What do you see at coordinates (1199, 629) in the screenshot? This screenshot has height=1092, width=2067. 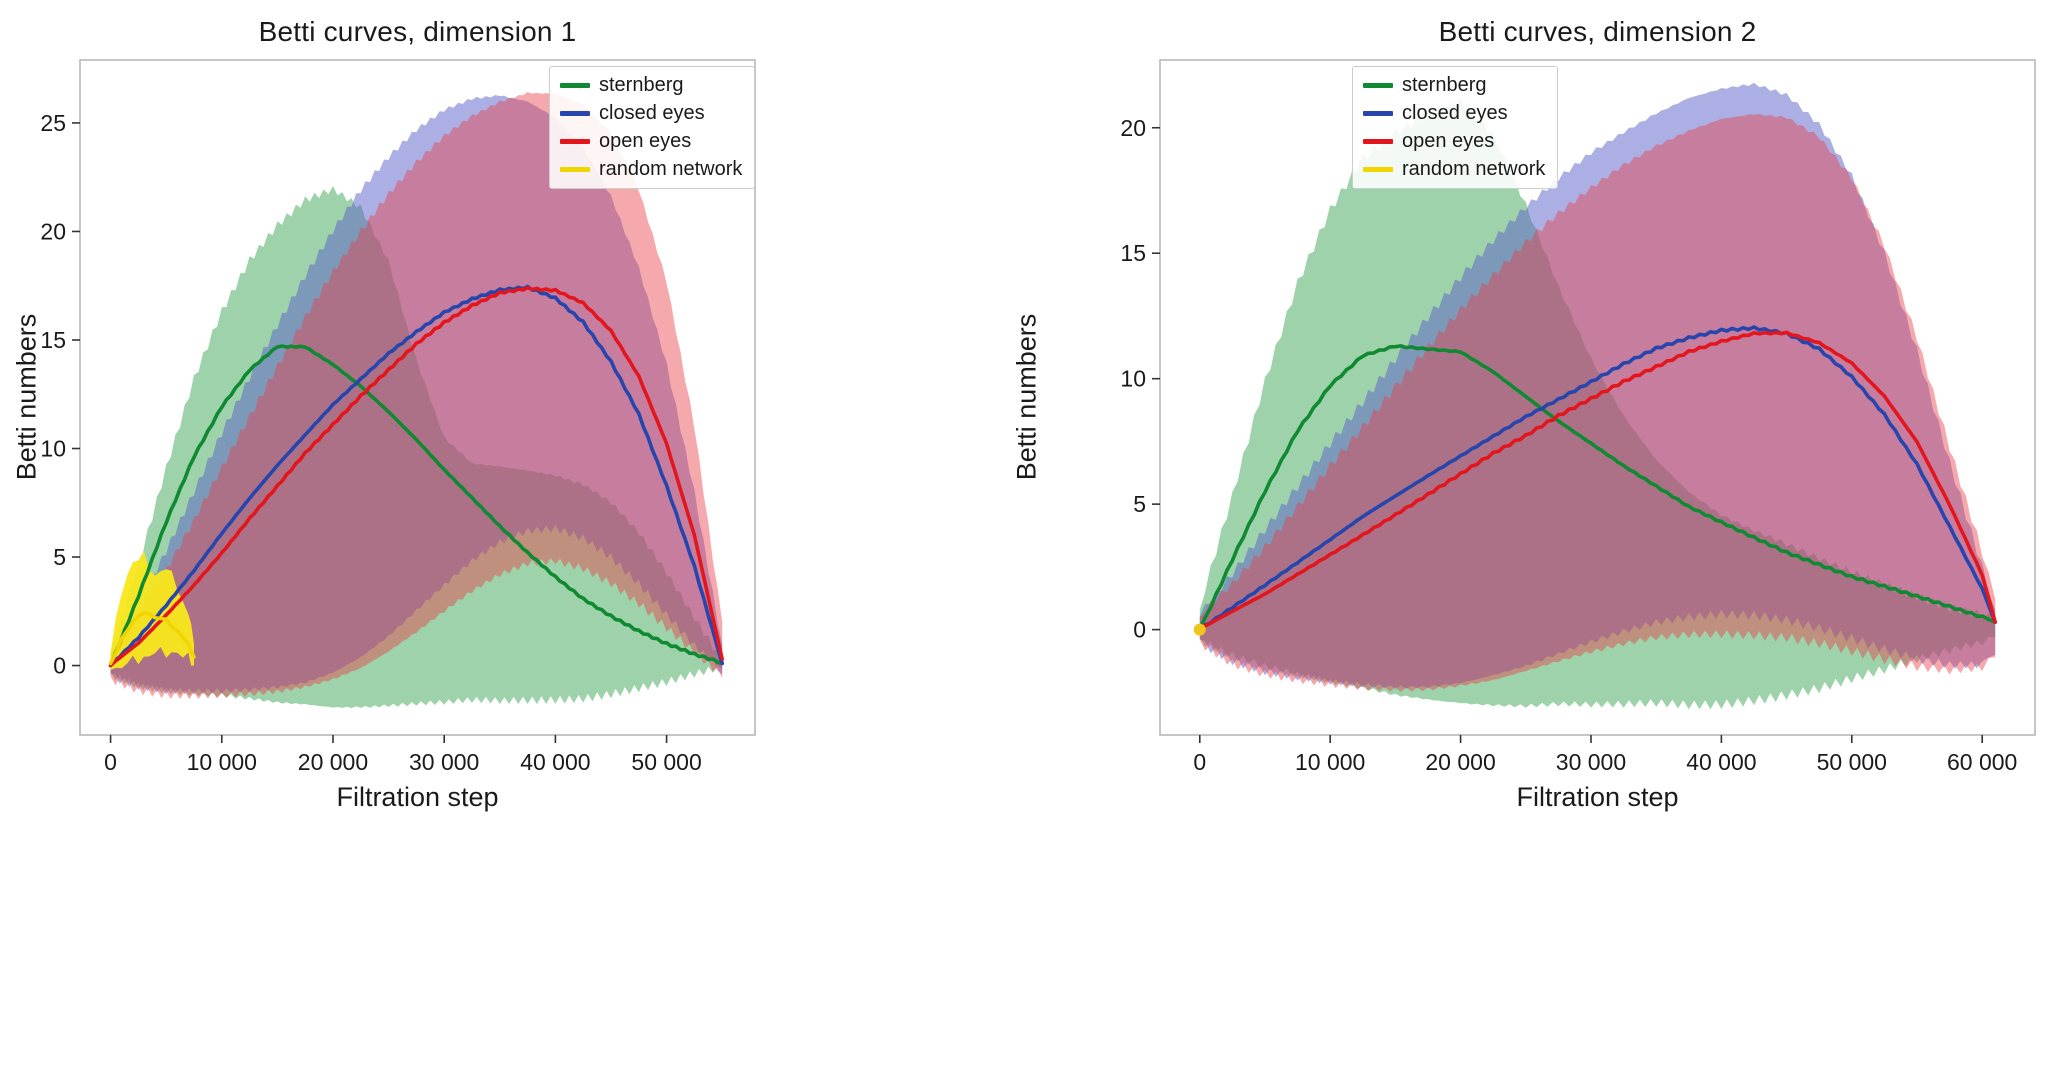 I see `random-network-marker` at bounding box center [1199, 629].